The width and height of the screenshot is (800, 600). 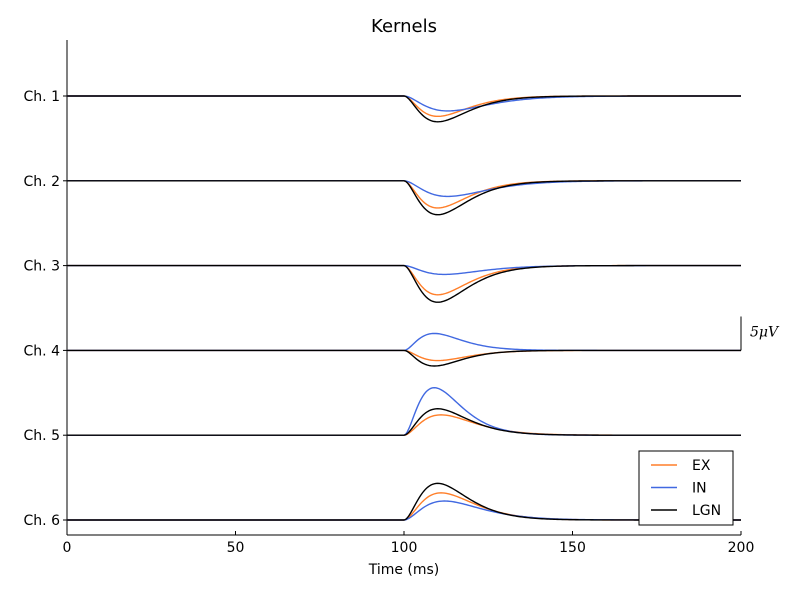 What do you see at coordinates (765, 332) in the screenshot?
I see `scale-bar-label: 5μV` at bounding box center [765, 332].